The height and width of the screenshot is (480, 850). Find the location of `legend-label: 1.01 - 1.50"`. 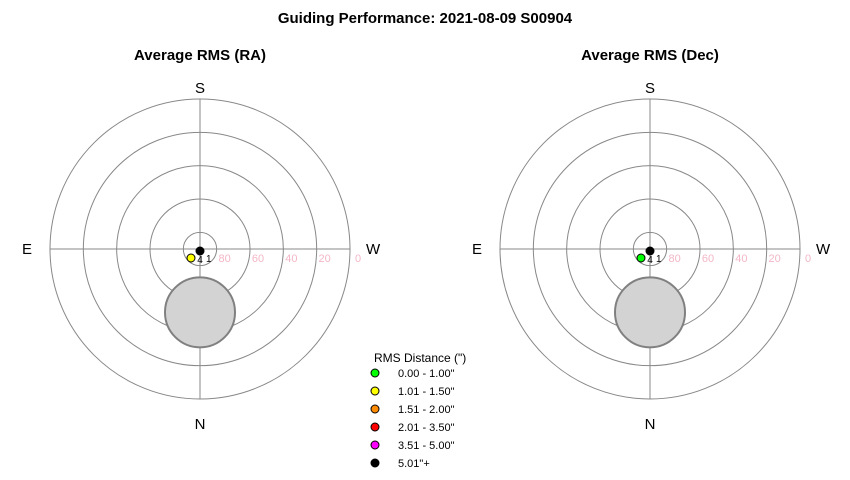

legend-label: 1.01 - 1.50" is located at coordinates (426, 392).